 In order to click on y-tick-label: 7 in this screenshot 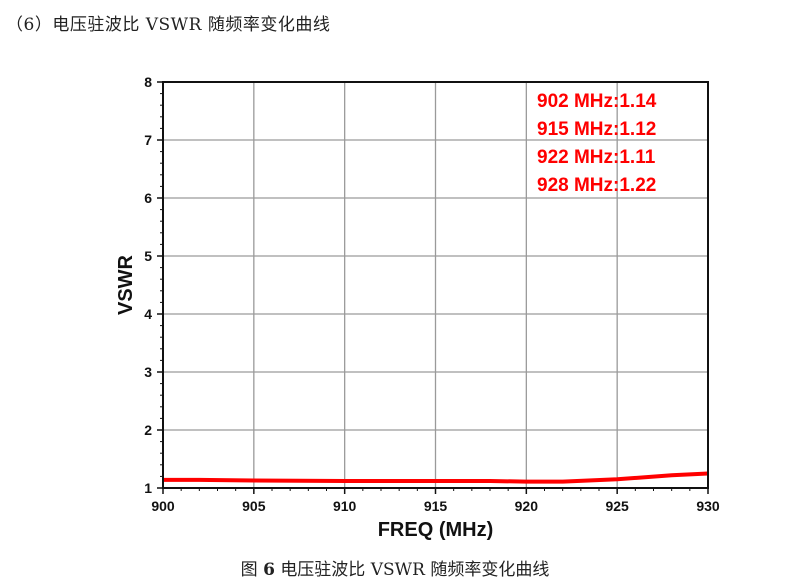, I will do `click(148, 140)`.